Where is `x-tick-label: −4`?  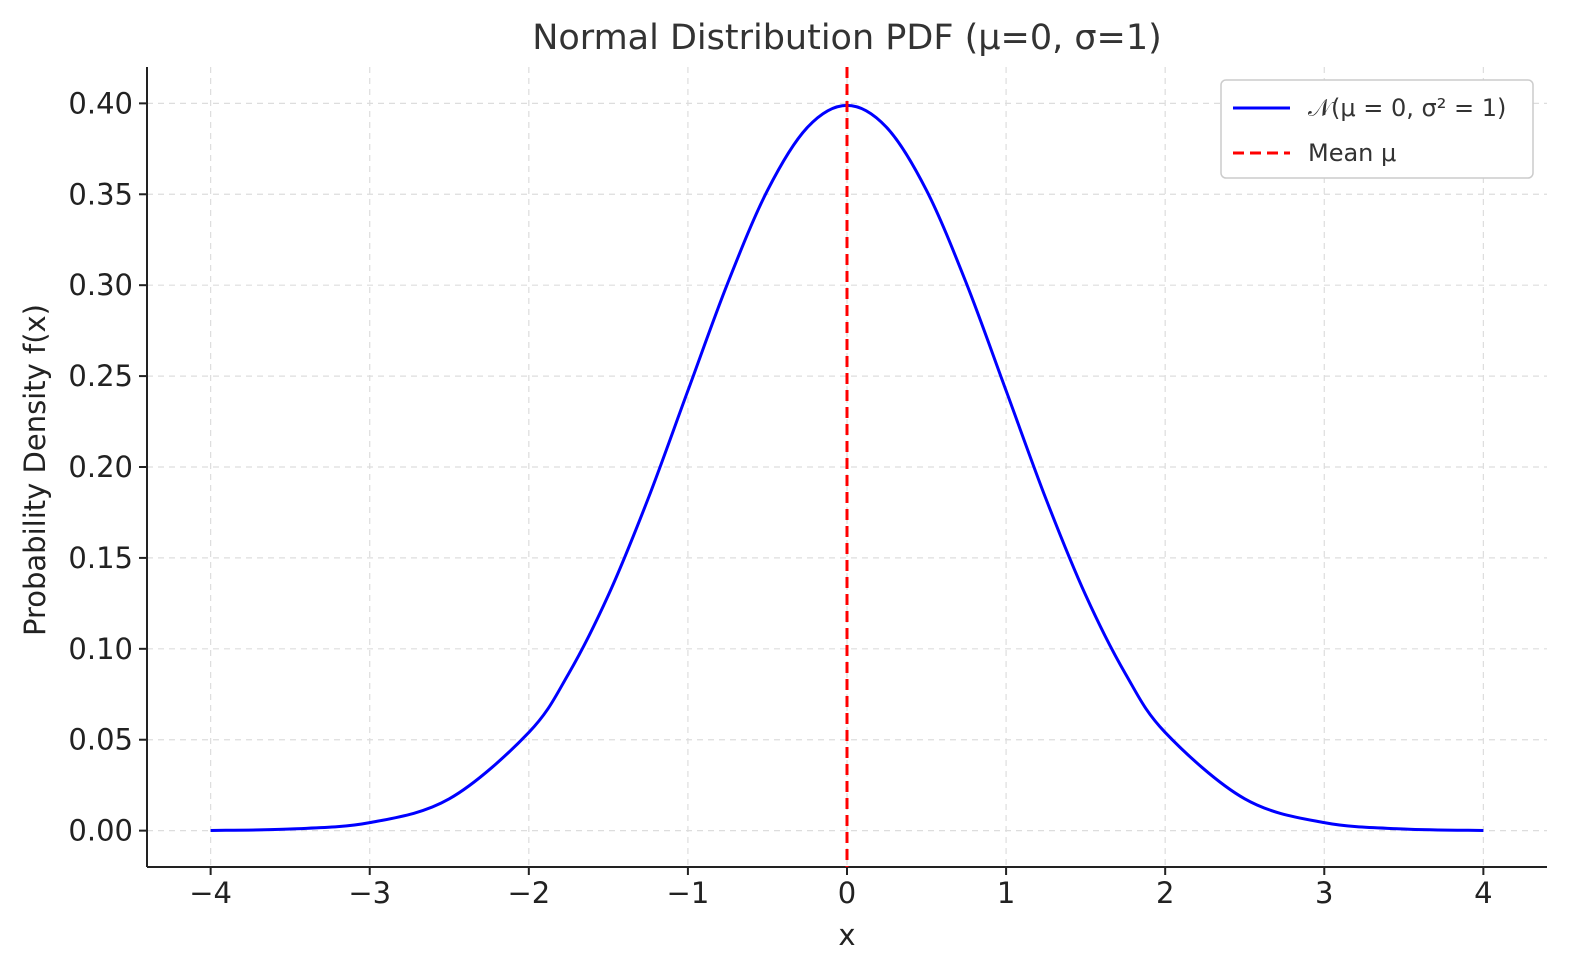
x-tick-label: −4 is located at coordinates (210, 893).